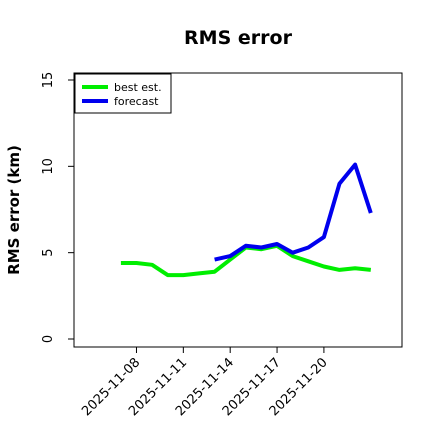 Image resolution: width=440 pixels, height=444 pixels. I want to click on y-tick-label: 10, so click(48, 166).